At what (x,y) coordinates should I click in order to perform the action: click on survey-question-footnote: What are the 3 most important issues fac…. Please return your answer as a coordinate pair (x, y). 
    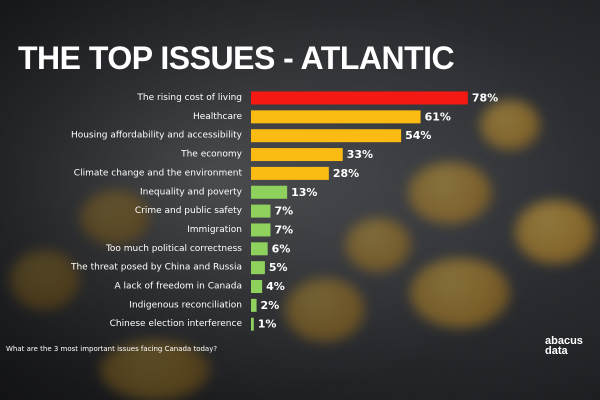
    Looking at the image, I should click on (112, 349).